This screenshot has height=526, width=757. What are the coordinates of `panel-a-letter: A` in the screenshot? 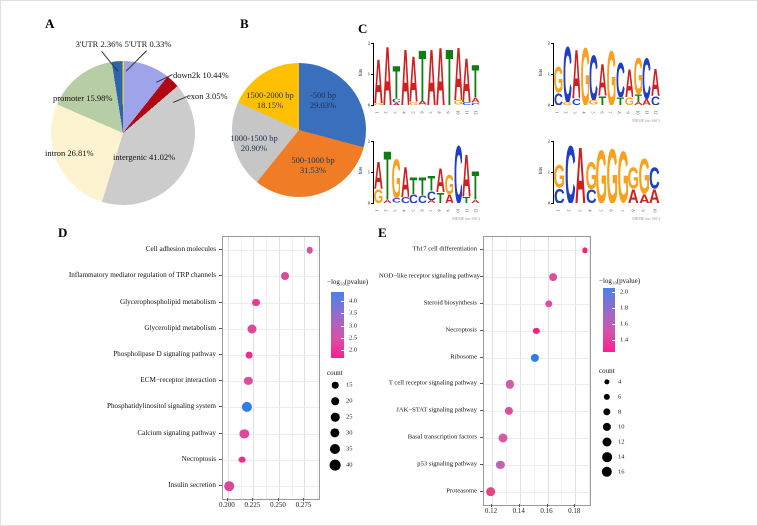 It's located at (50, 23).